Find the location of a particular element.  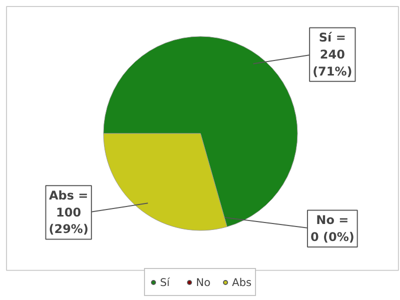

data-label: Sí = 240 (71%) is located at coordinates (332, 54).